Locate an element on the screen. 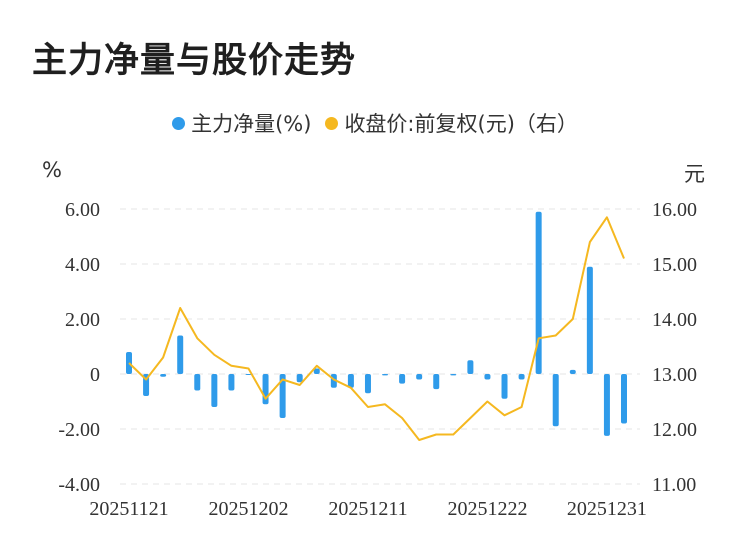 The image size is (750, 558). y-left-tick-label: -2.00 is located at coordinates (79, 430).